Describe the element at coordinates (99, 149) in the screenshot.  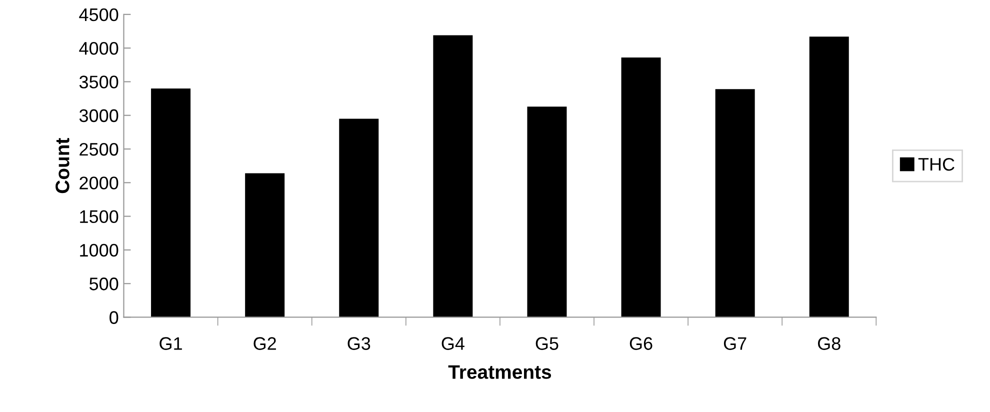
I see `y-tick-label: 2500` at that location.